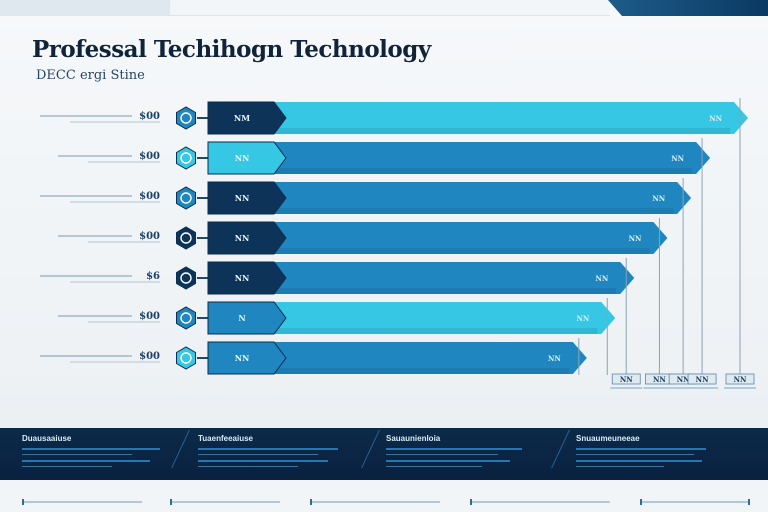 This screenshot has width=768, height=512. I want to click on top-strip-left, so click(85, 8).